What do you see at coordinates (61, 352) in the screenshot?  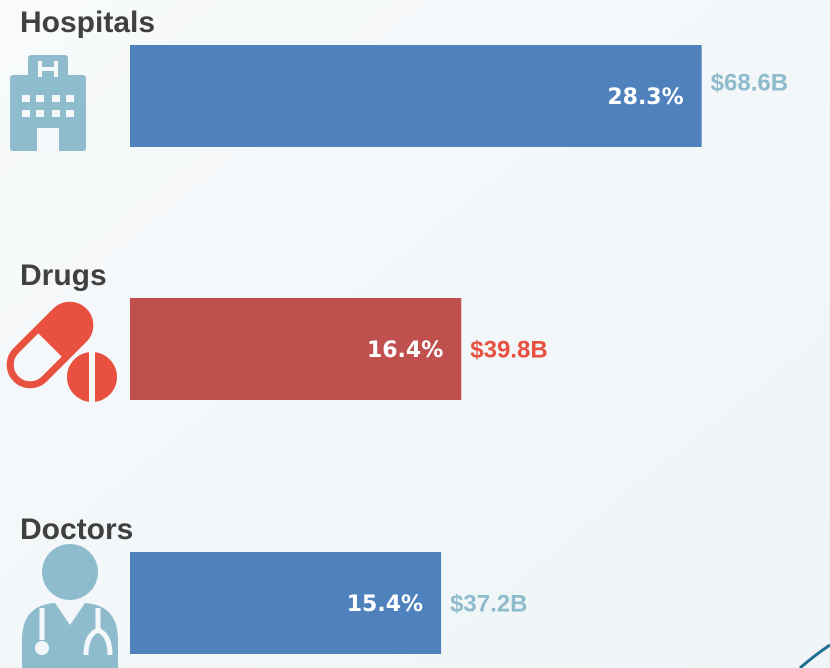 I see `pills-icon` at bounding box center [61, 352].